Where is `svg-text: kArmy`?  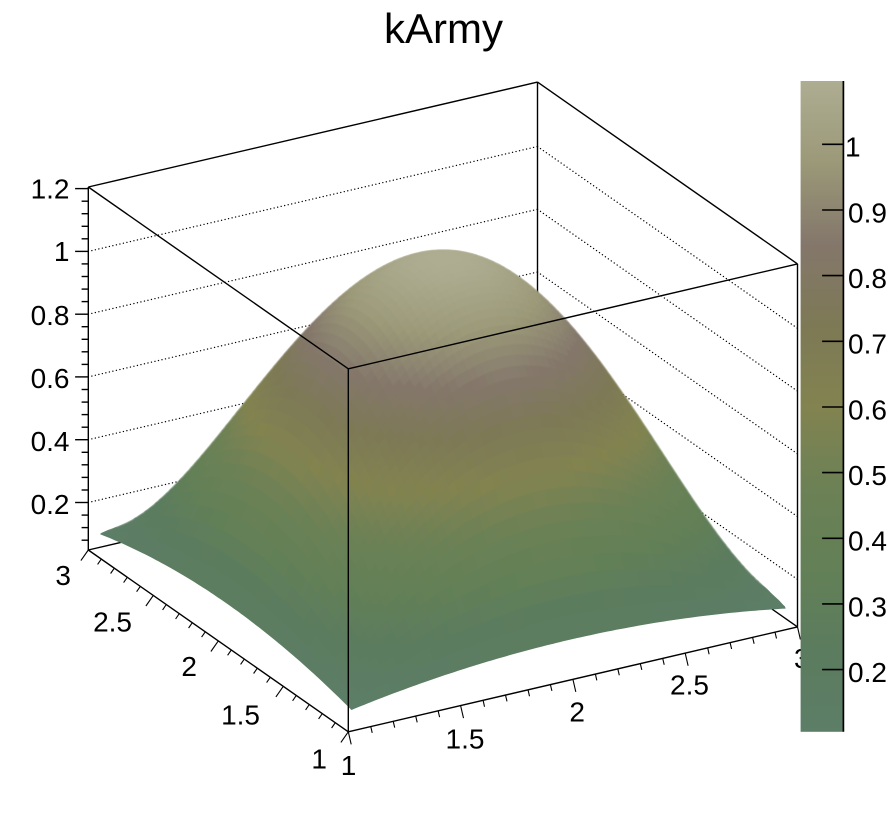
svg-text: kArmy is located at coordinates (443, 28).